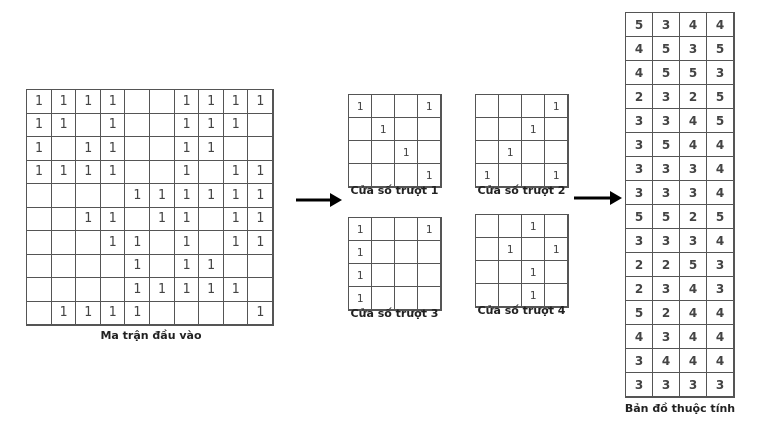 The width and height of the screenshot is (762, 421). What do you see at coordinates (680, 408) in the screenshot?
I see `feature-map-caption: Bản đồ thuộc tính` at bounding box center [680, 408].